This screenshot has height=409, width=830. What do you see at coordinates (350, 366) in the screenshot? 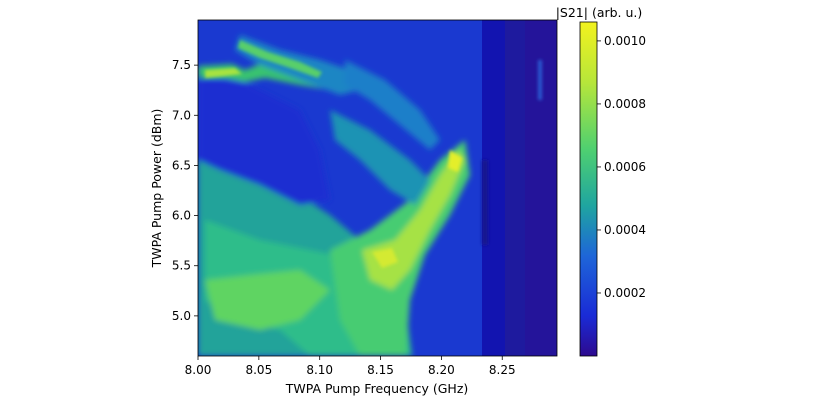
I see `x-axis: 8.00 8.05 8.10 8.15 8.20 8.25` at bounding box center [350, 366].